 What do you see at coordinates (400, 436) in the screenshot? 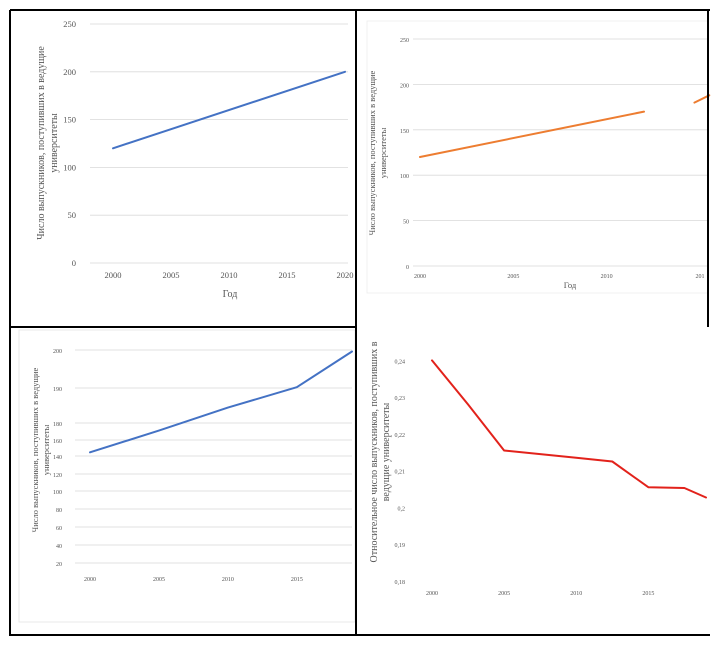
I see `chart4-y-tick-label: 0,22` at bounding box center [400, 436].